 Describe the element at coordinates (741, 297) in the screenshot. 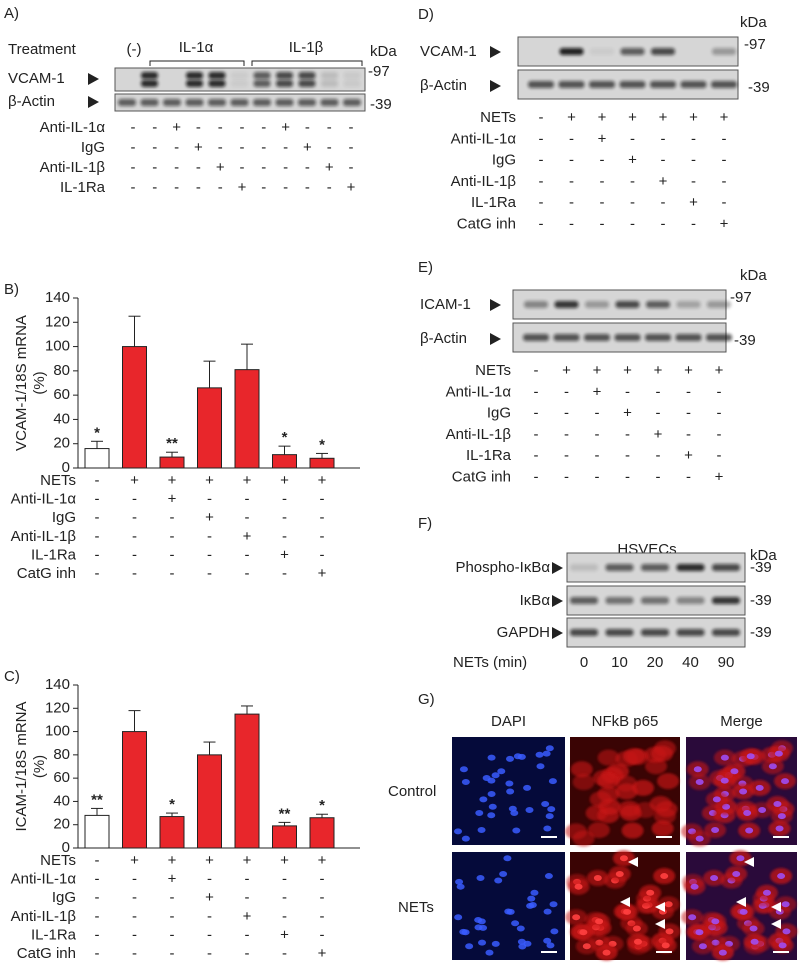

I see `marker-label: -97` at that location.